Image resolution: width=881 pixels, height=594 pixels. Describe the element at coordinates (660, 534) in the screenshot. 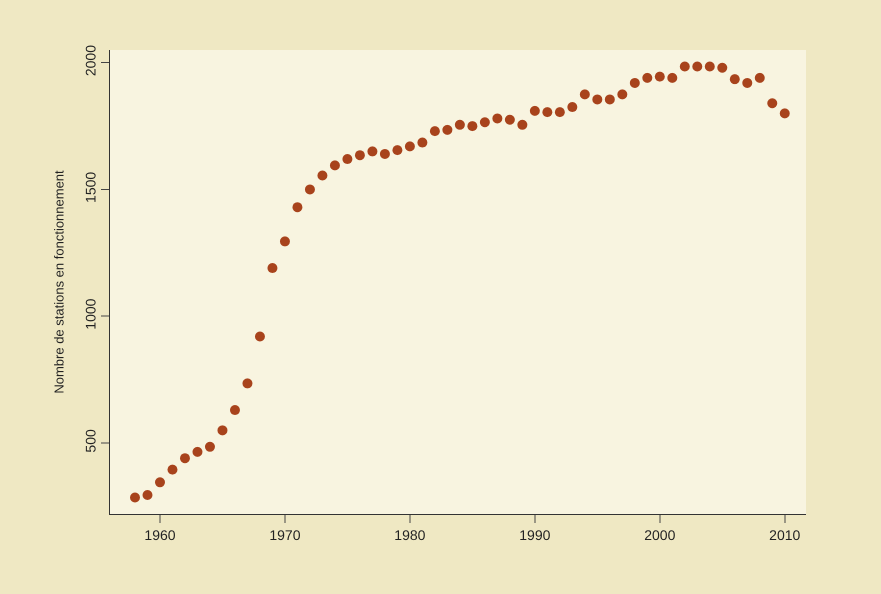

I see `x-tick-label: 2000` at that location.